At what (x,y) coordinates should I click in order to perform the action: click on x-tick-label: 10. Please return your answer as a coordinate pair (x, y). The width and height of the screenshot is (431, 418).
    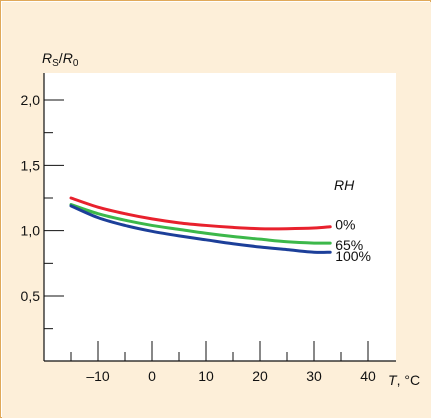
    Looking at the image, I should click on (206, 376).